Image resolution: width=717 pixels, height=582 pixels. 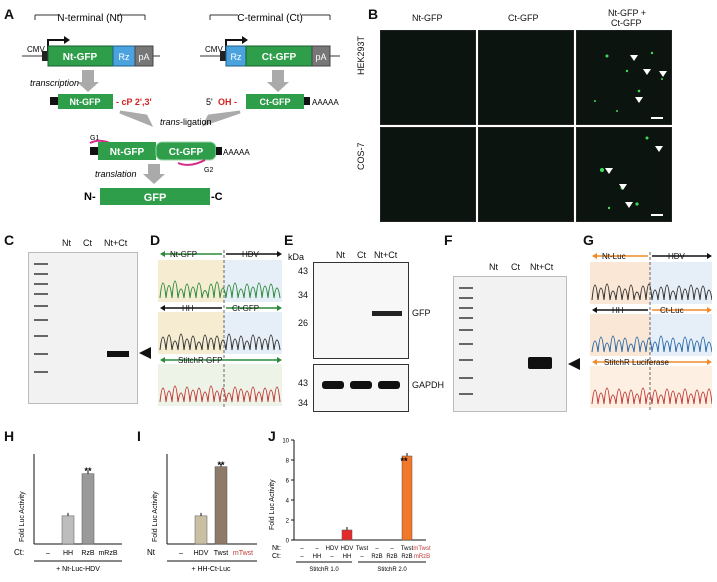 I want to click on gel-c-lane-ct: Ct, so click(x=87, y=243).